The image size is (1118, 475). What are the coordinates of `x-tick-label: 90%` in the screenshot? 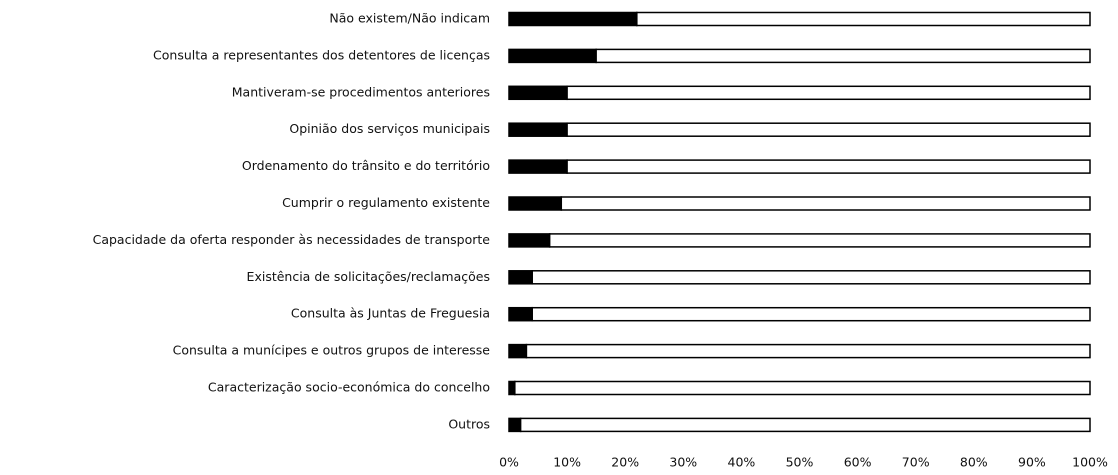 It's located at (1032, 462).